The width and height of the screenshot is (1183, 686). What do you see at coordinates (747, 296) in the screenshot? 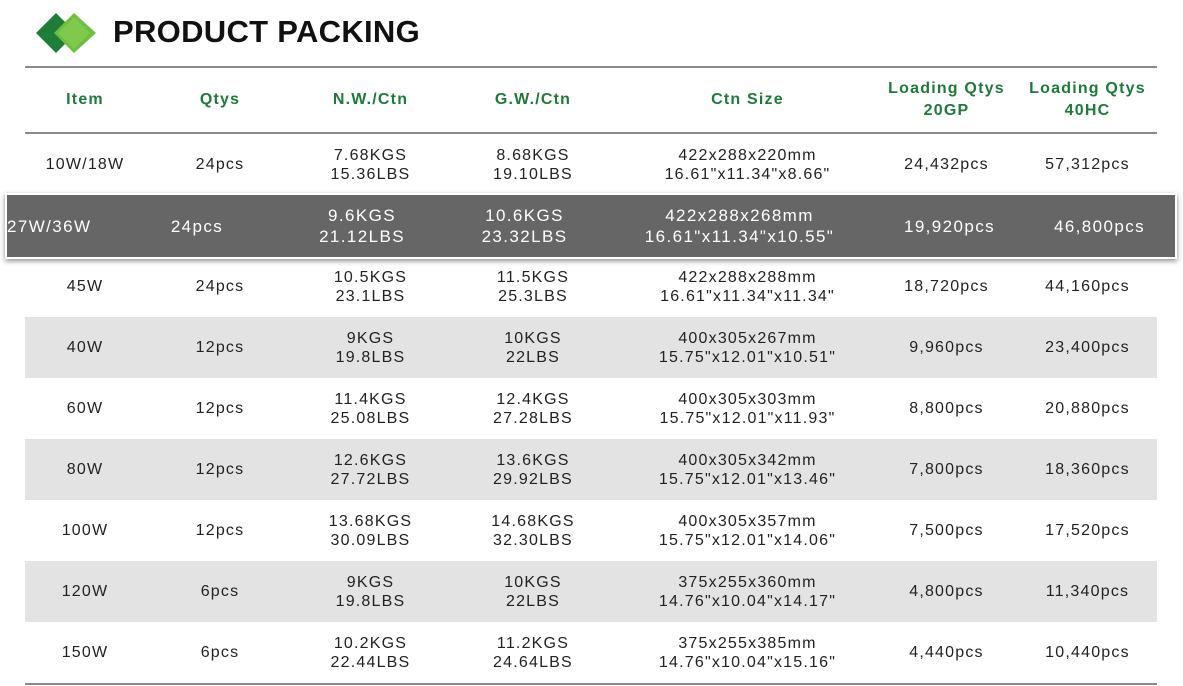
I see `cell-ctn-size-line: 16.61"x11.34"x11.34"` at bounding box center [747, 296].